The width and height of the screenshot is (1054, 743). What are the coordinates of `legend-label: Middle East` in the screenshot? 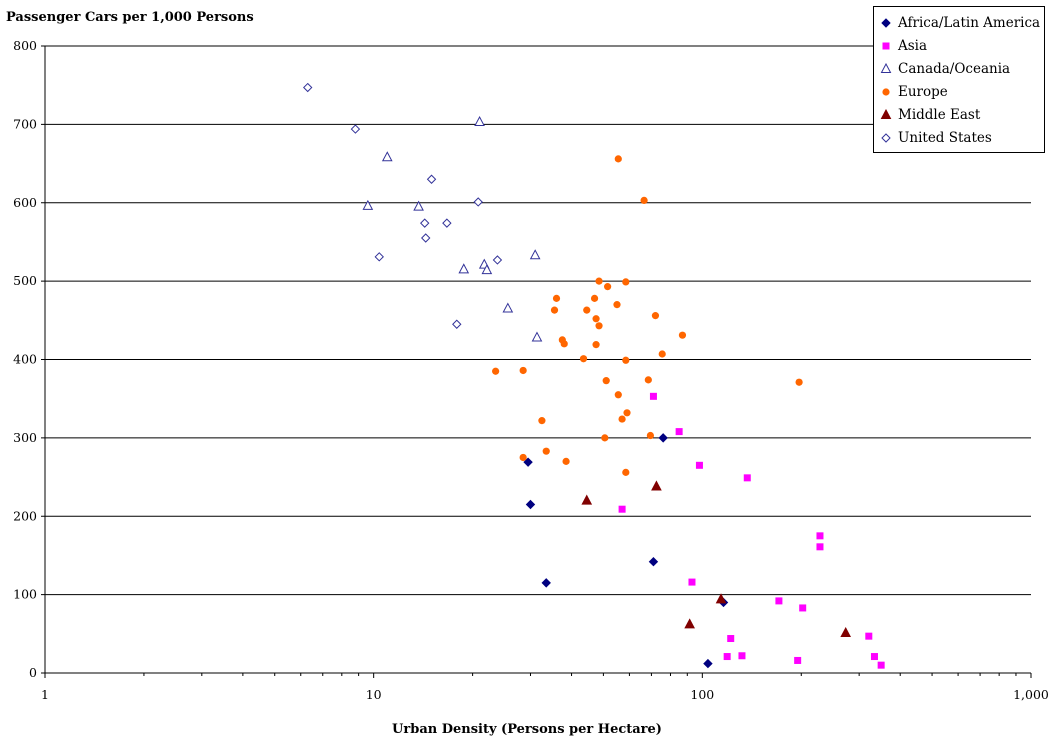 It's located at (939, 115).